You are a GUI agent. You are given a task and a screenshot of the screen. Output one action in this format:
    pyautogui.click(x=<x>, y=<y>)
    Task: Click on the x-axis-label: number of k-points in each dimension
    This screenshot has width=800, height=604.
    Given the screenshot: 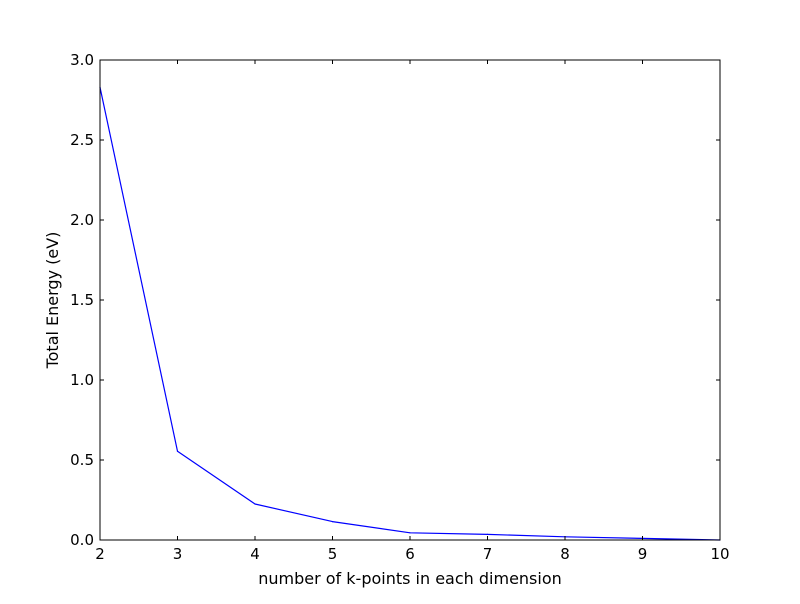 What is the action you would take?
    pyautogui.click(x=410, y=578)
    